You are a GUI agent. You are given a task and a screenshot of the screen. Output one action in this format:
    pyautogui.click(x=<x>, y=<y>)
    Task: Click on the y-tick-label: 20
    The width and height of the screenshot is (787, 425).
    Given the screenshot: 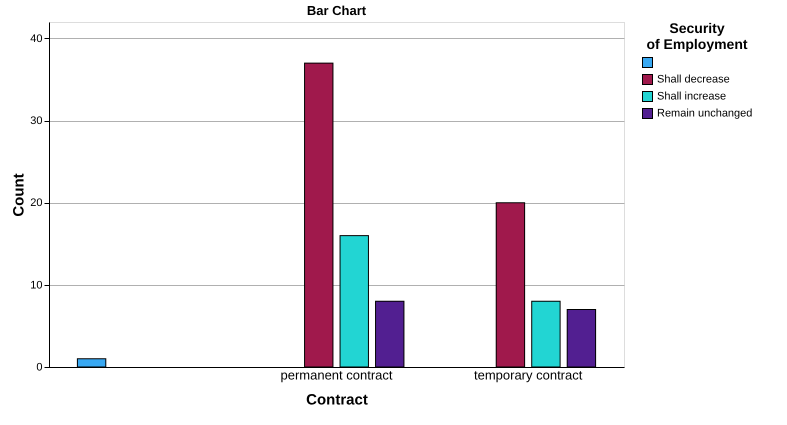 What is the action you would take?
    pyautogui.click(x=36, y=203)
    